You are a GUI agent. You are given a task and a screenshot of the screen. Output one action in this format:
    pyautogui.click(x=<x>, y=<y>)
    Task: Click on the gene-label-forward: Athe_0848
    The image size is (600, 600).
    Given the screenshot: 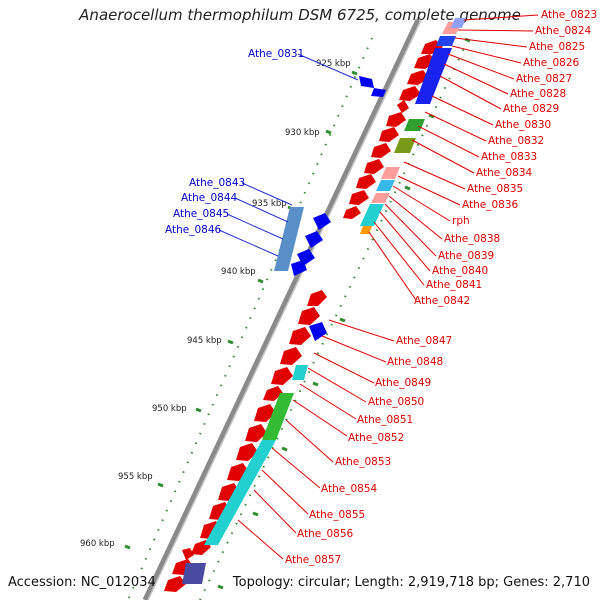 What is the action you would take?
    pyautogui.click(x=415, y=362)
    